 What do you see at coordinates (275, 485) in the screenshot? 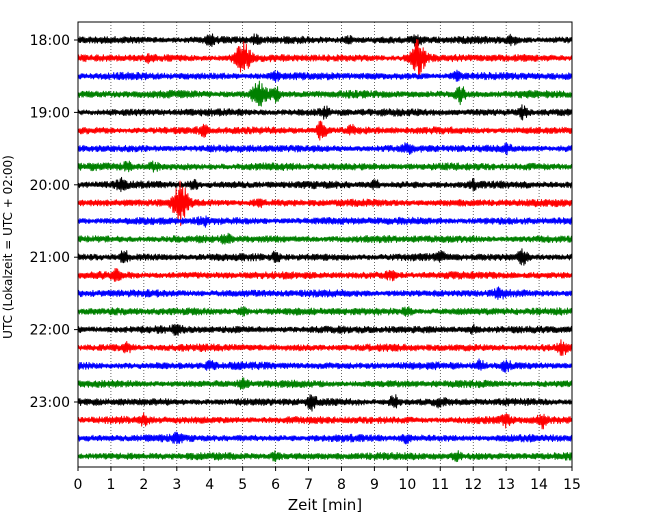
I see `x-tick-label: 6` at bounding box center [275, 485].